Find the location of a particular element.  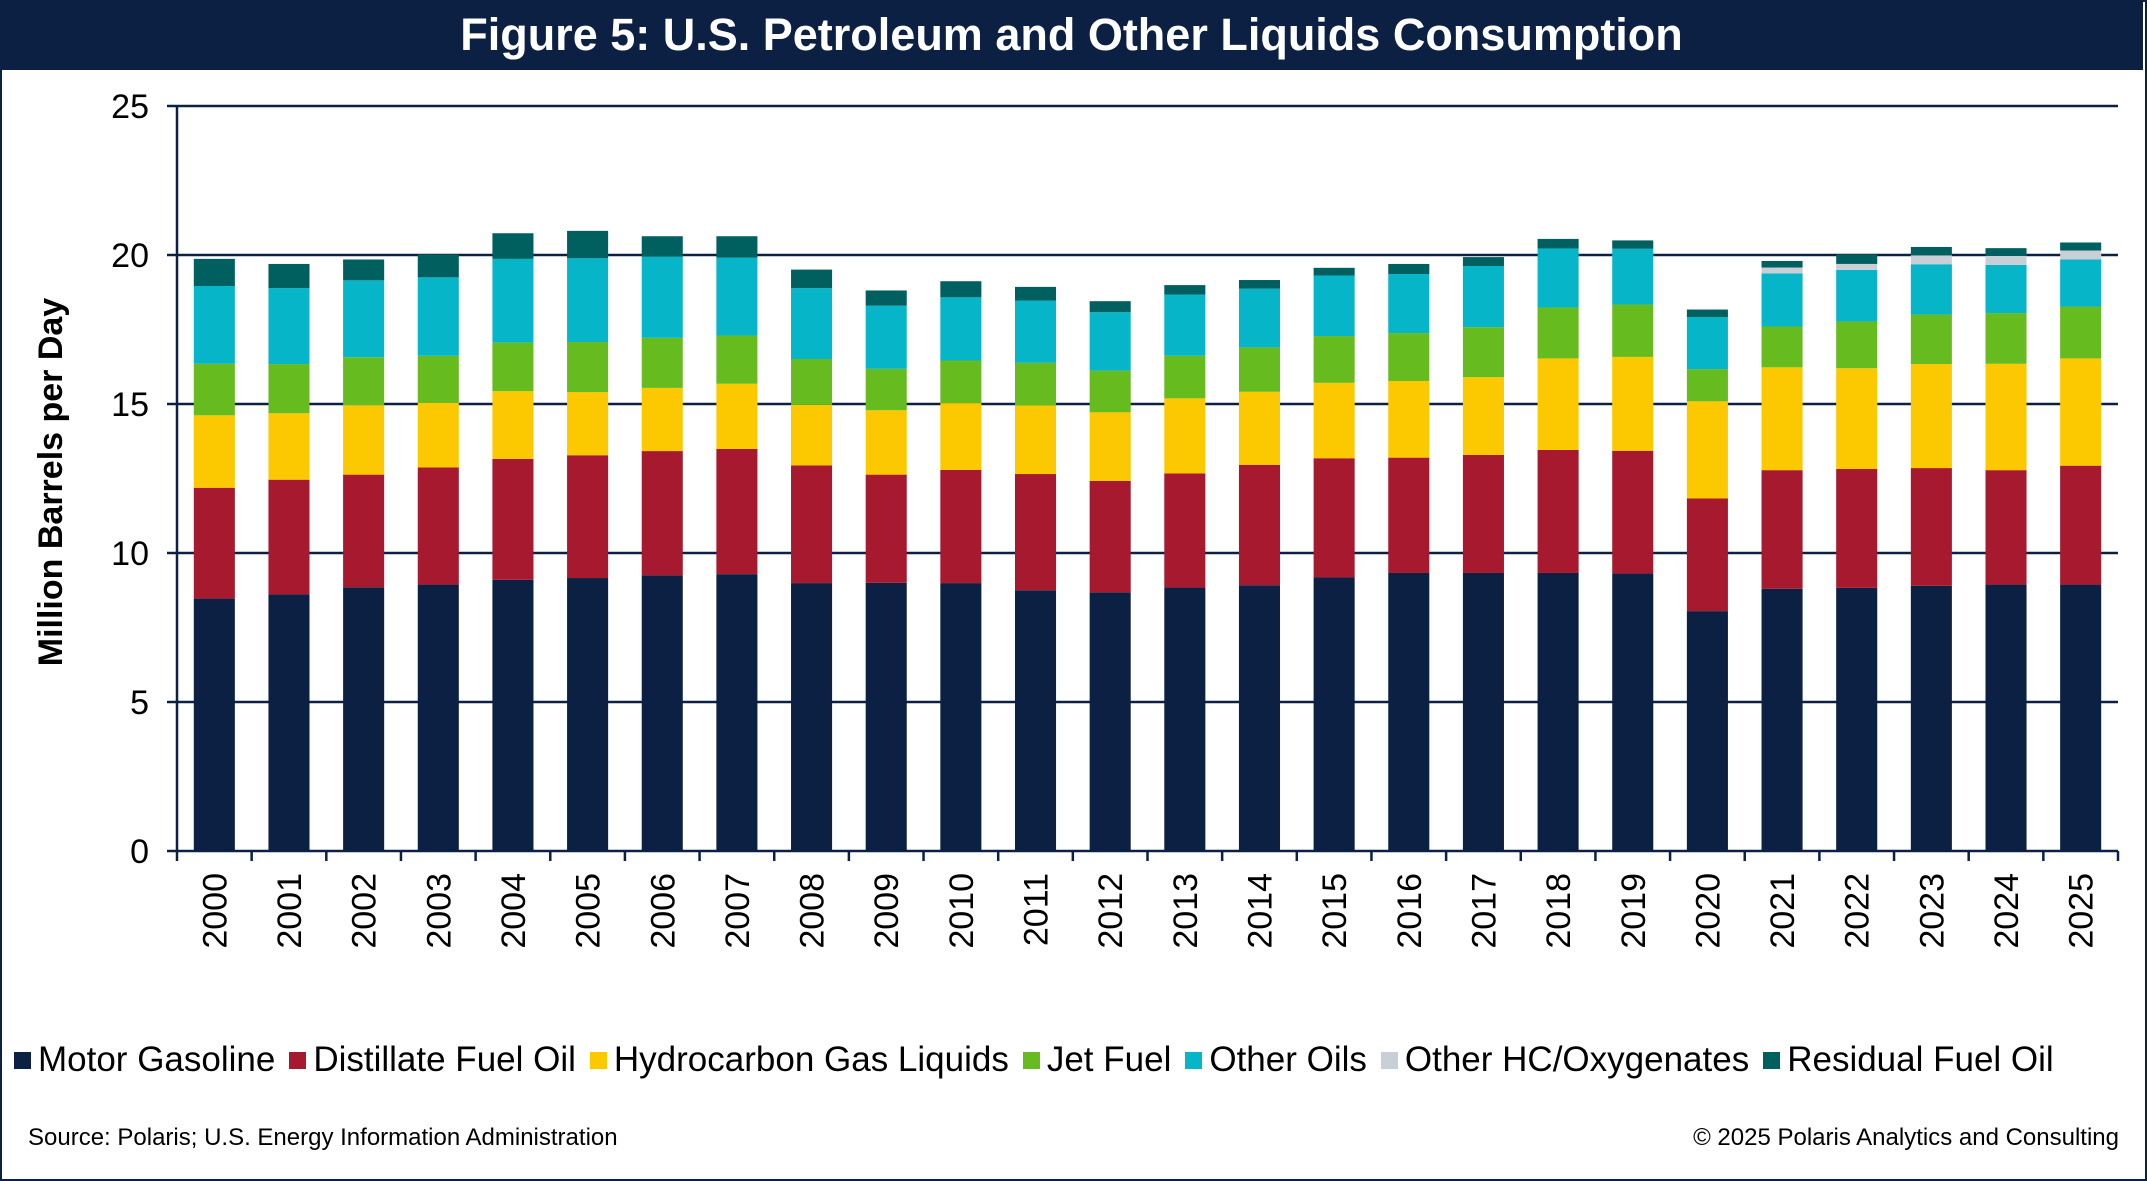

x-tick-label: 2013 is located at coordinates (1186, 911).